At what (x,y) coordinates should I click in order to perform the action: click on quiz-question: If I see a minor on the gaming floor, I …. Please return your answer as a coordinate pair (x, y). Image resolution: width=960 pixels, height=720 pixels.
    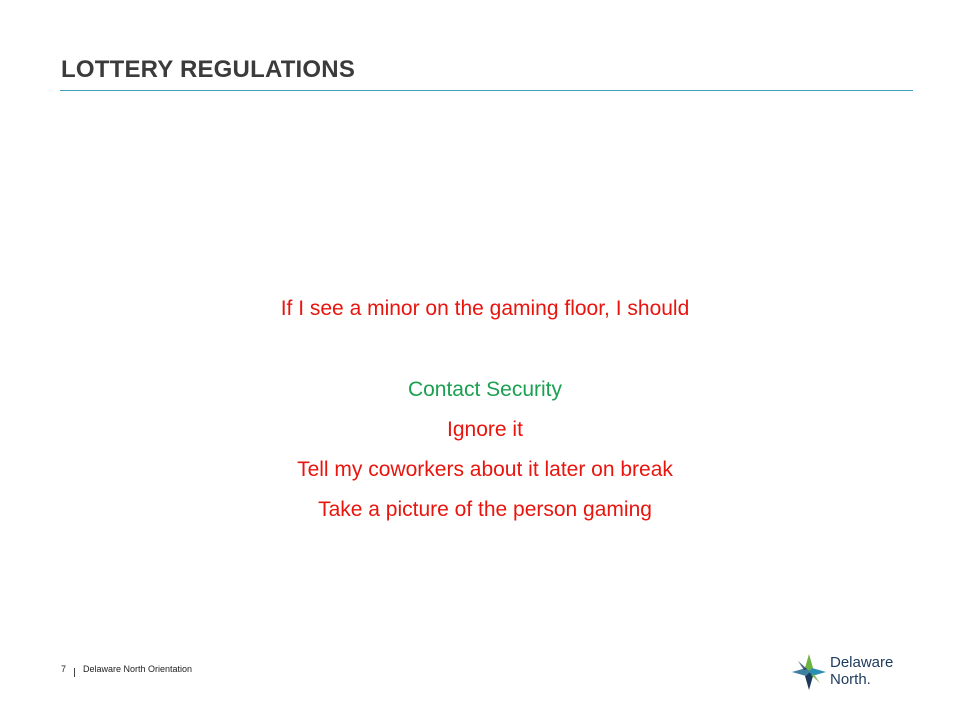
    Looking at the image, I should click on (485, 308).